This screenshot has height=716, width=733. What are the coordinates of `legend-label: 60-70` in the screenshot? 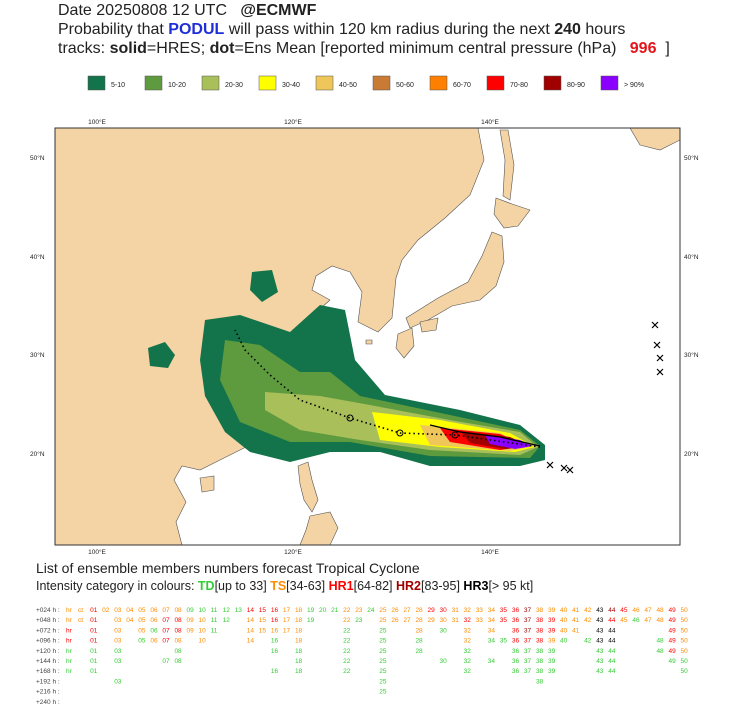 It's located at (462, 85).